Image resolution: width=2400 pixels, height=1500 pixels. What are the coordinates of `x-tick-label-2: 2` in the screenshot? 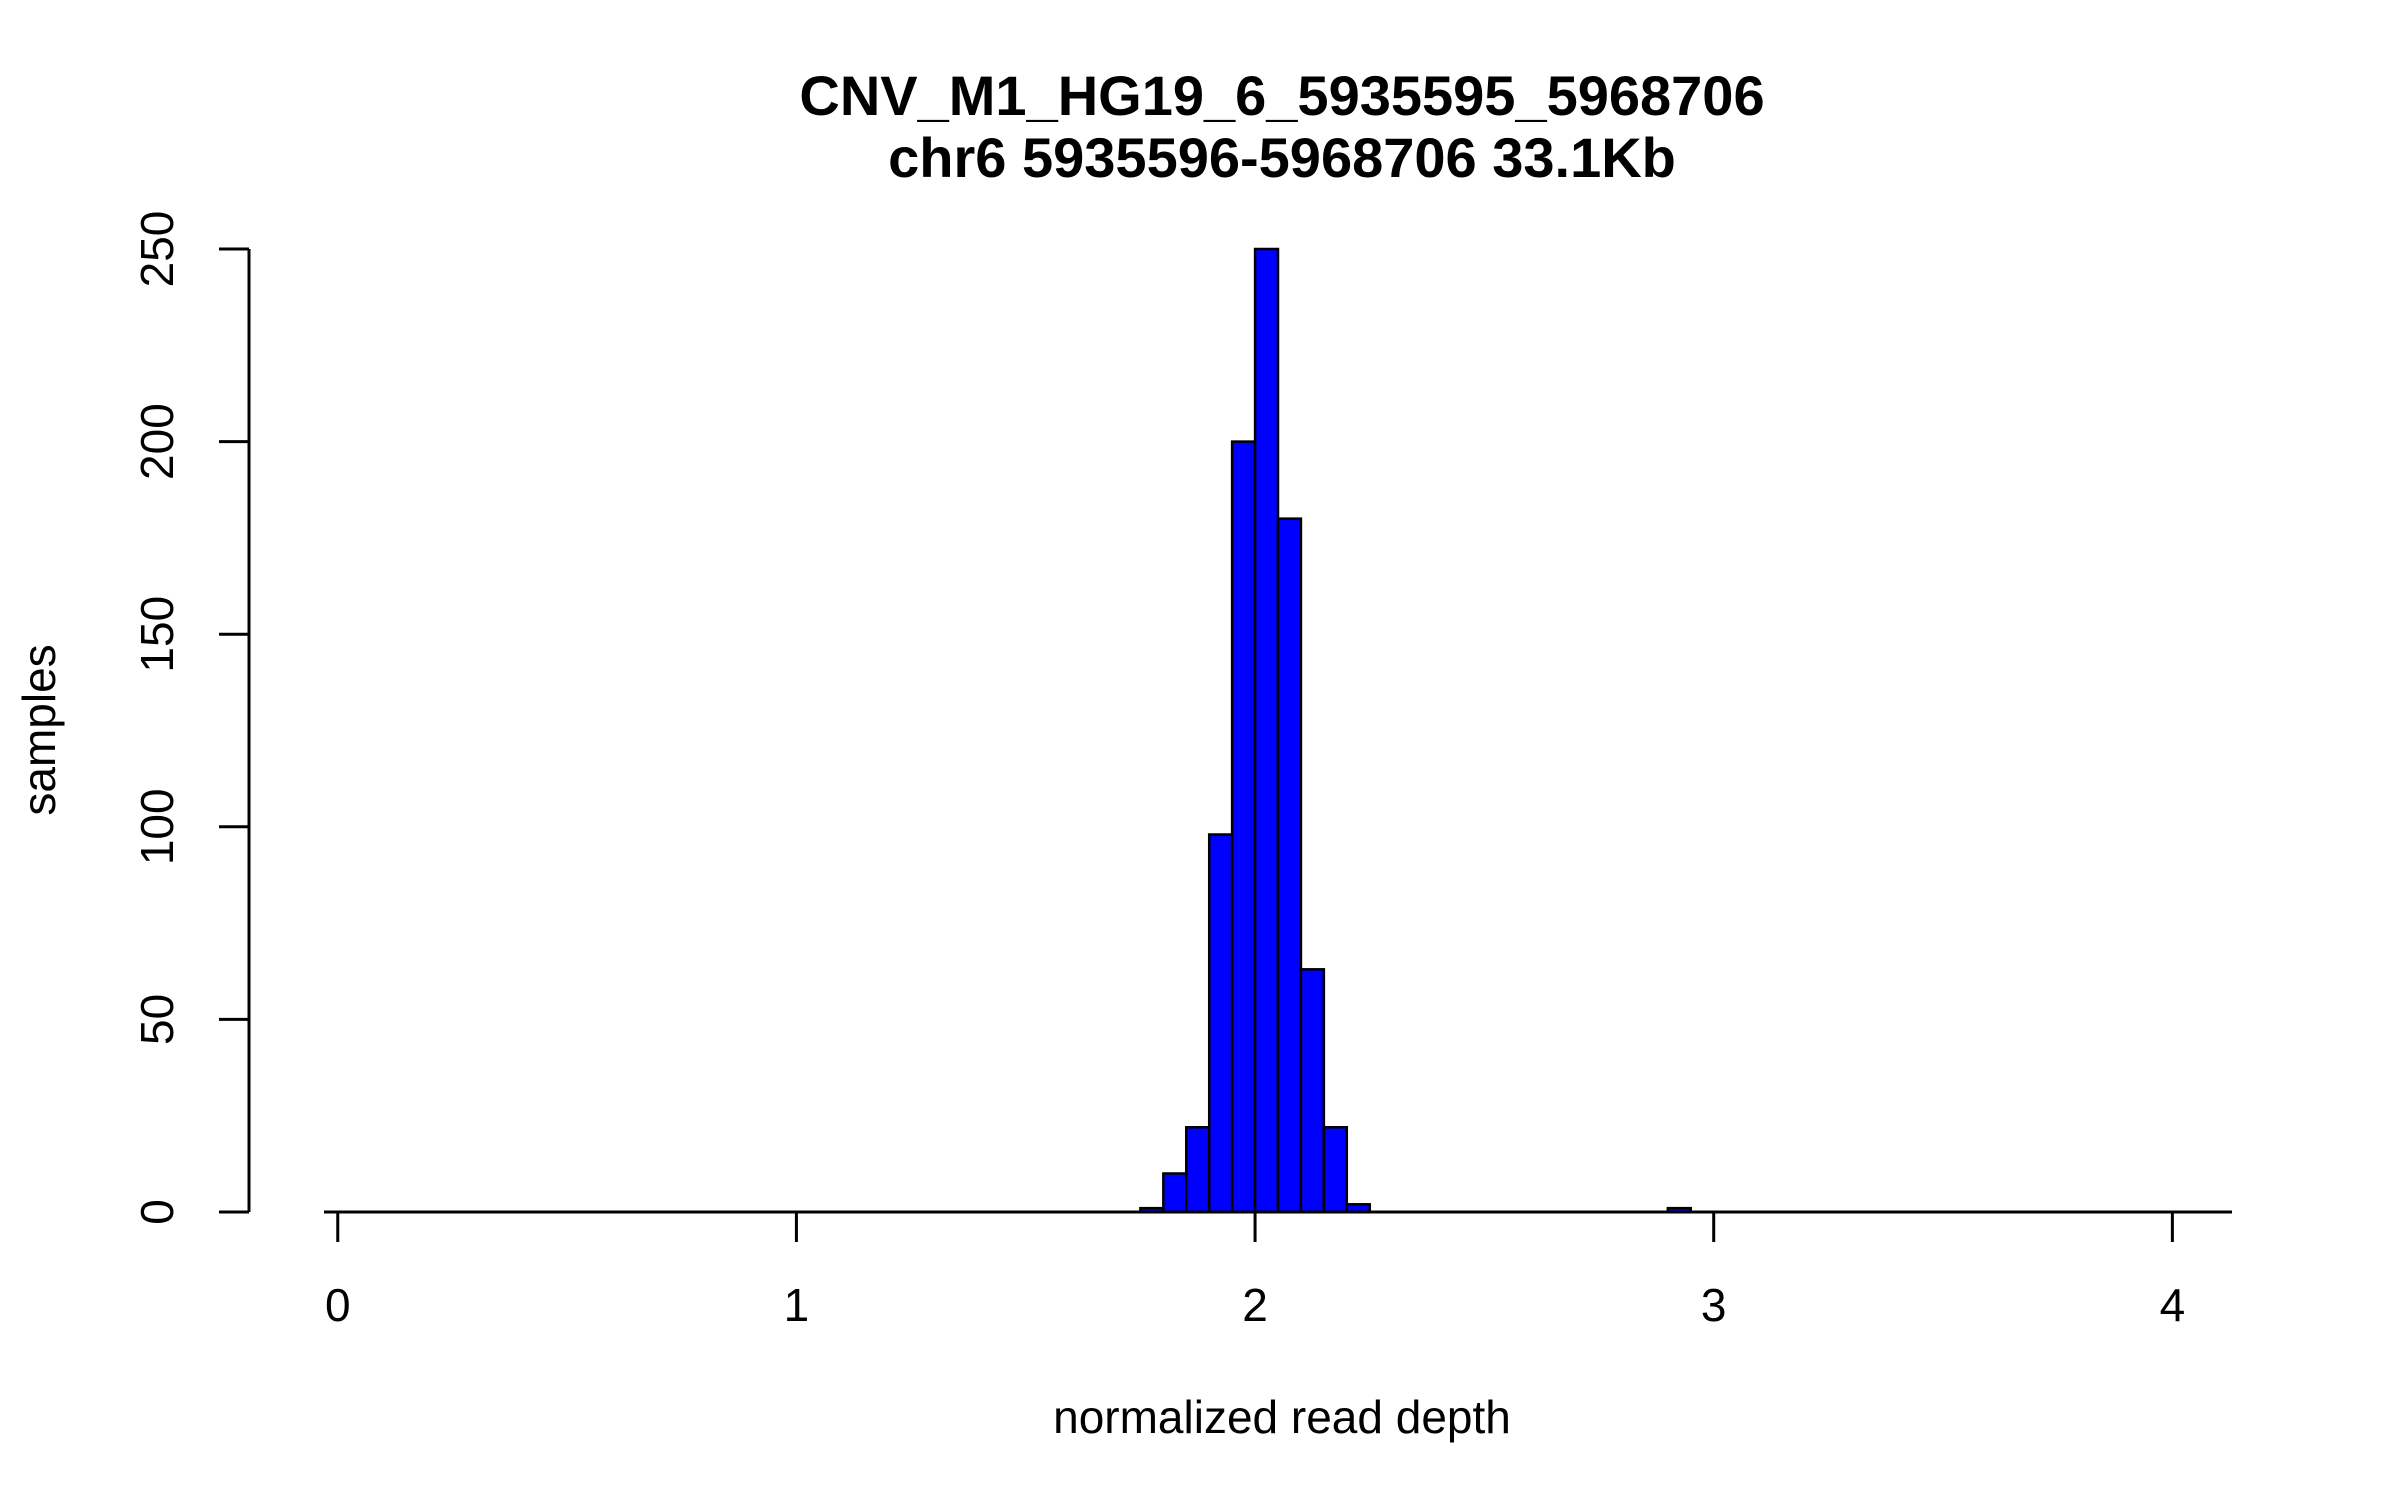 It's located at (1255, 1305).